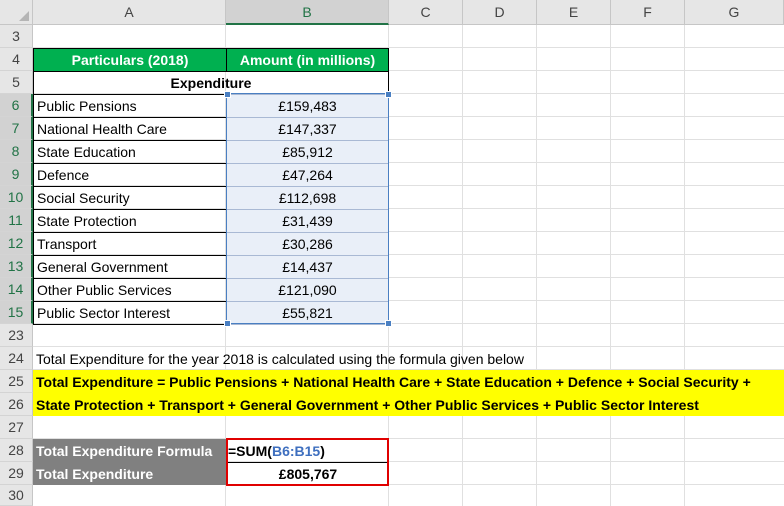 The width and height of the screenshot is (784, 506). I want to click on selection-handle-top-right, so click(388, 94).